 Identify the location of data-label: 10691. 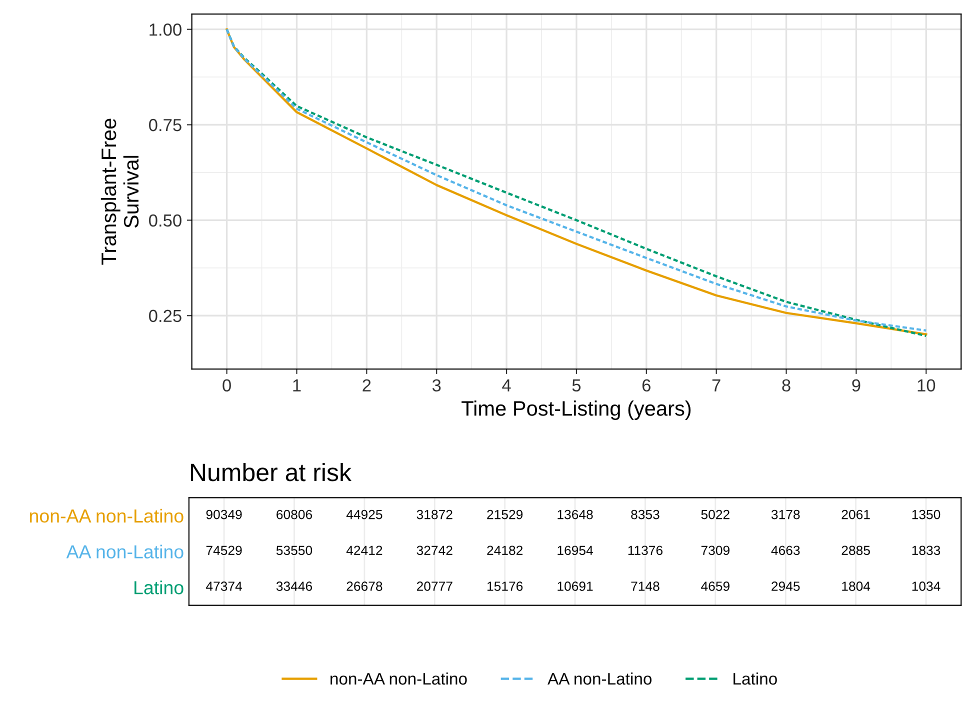
(575, 586).